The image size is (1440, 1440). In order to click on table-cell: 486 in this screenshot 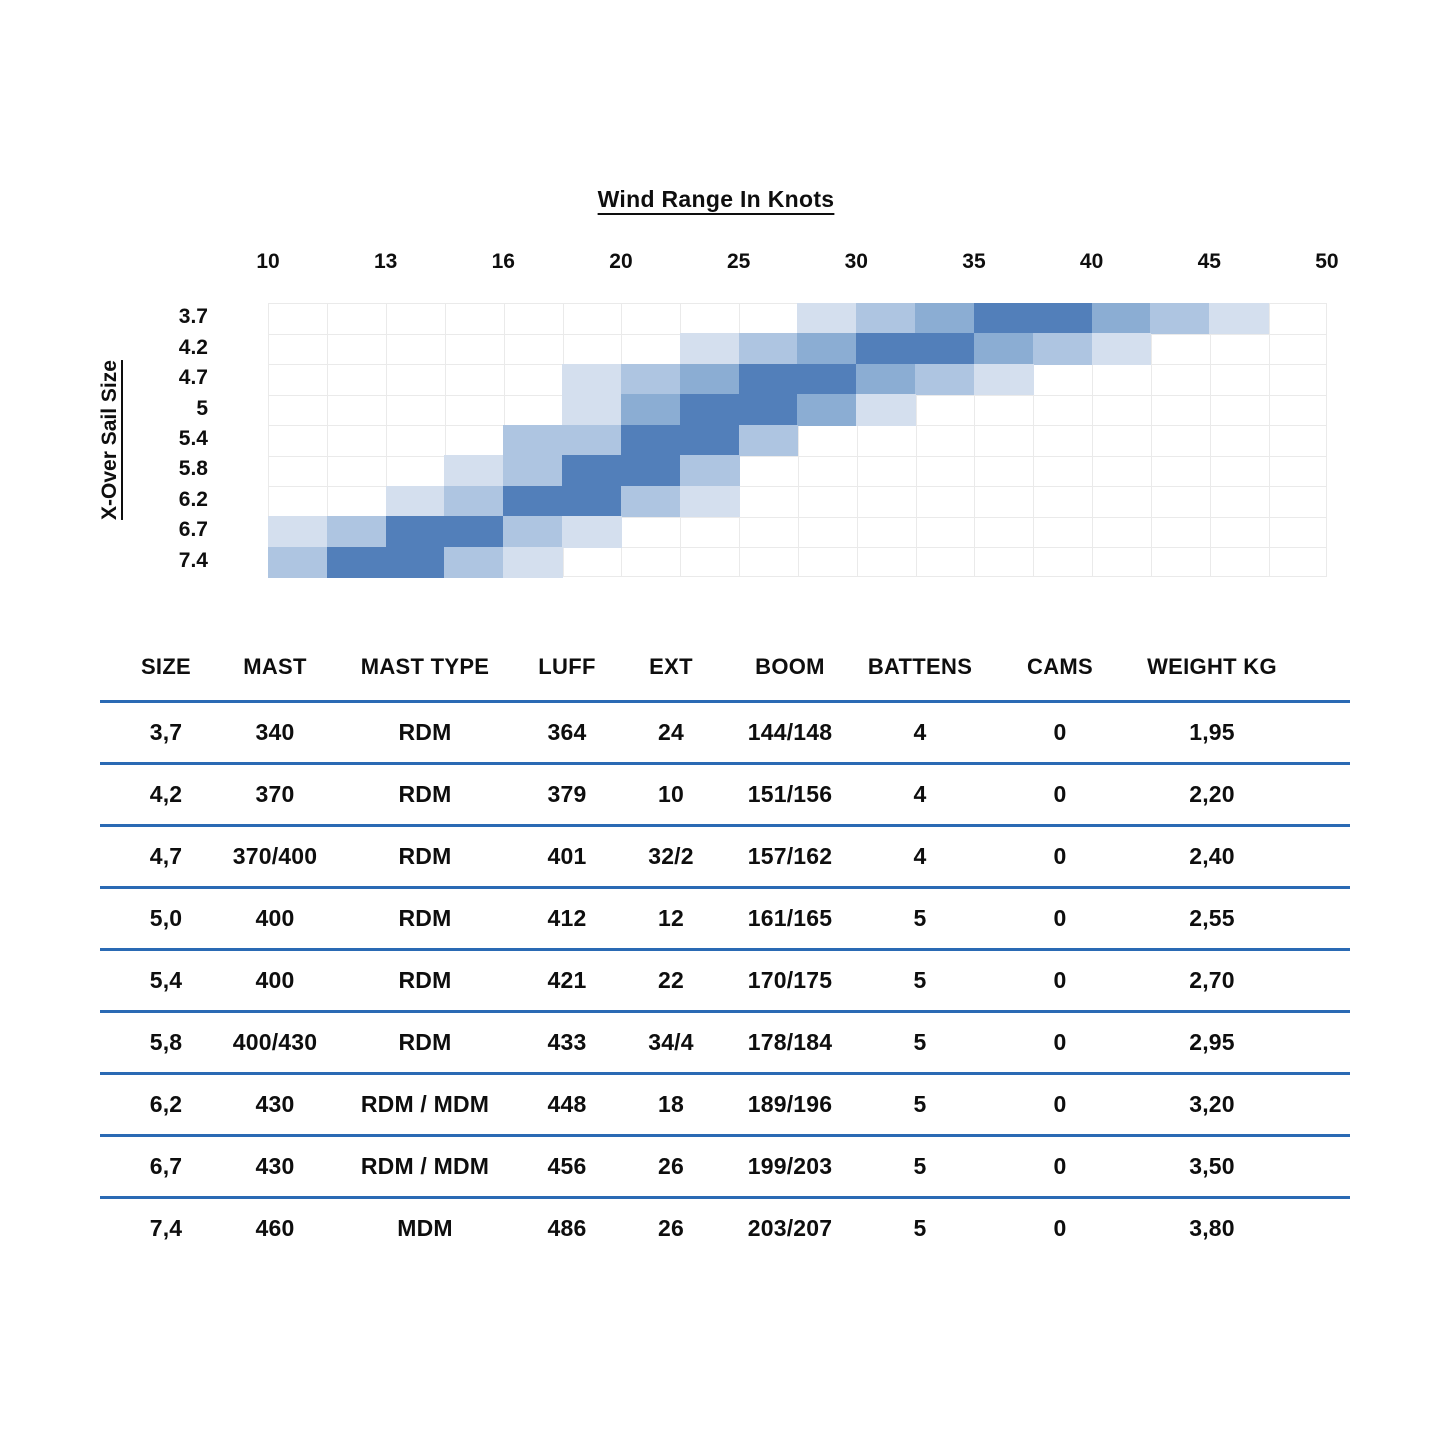, I will do `click(567, 1228)`.